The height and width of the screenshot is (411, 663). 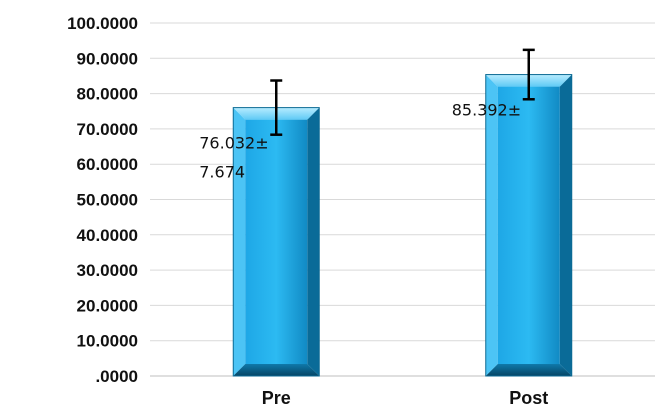 What do you see at coordinates (405, 398) in the screenshot?
I see `x-axis-categories: Pre Post` at bounding box center [405, 398].